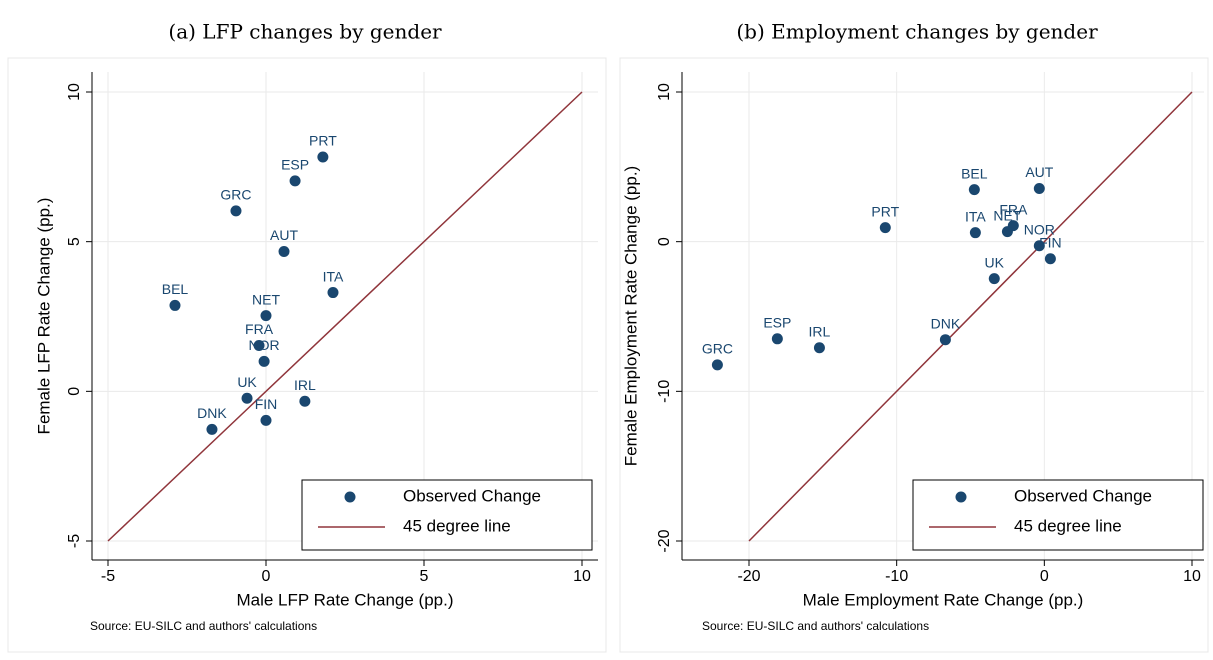 The image size is (1213, 660). I want to click on x-axis-label: Male LFP Rate Change (pp.), so click(344, 599).